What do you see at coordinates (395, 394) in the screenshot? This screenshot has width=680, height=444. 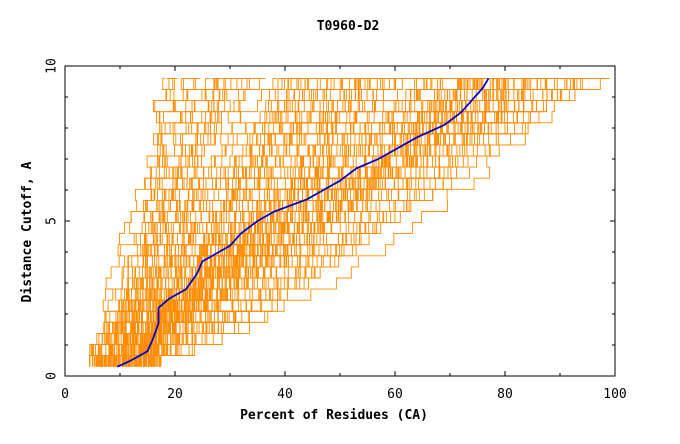 I see `x-tick-label: 60` at bounding box center [395, 394].